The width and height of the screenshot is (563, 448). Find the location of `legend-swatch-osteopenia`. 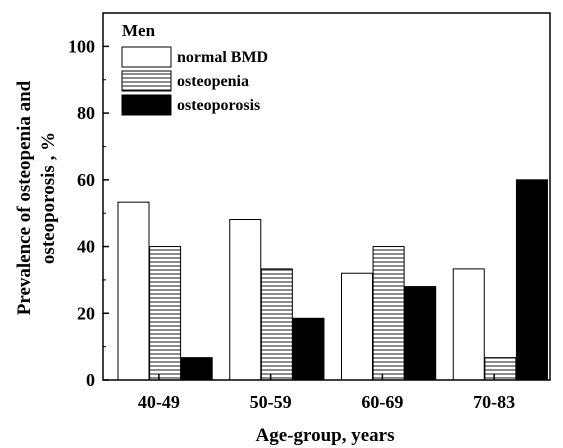

legend-swatch-osteopenia is located at coordinates (146, 81).